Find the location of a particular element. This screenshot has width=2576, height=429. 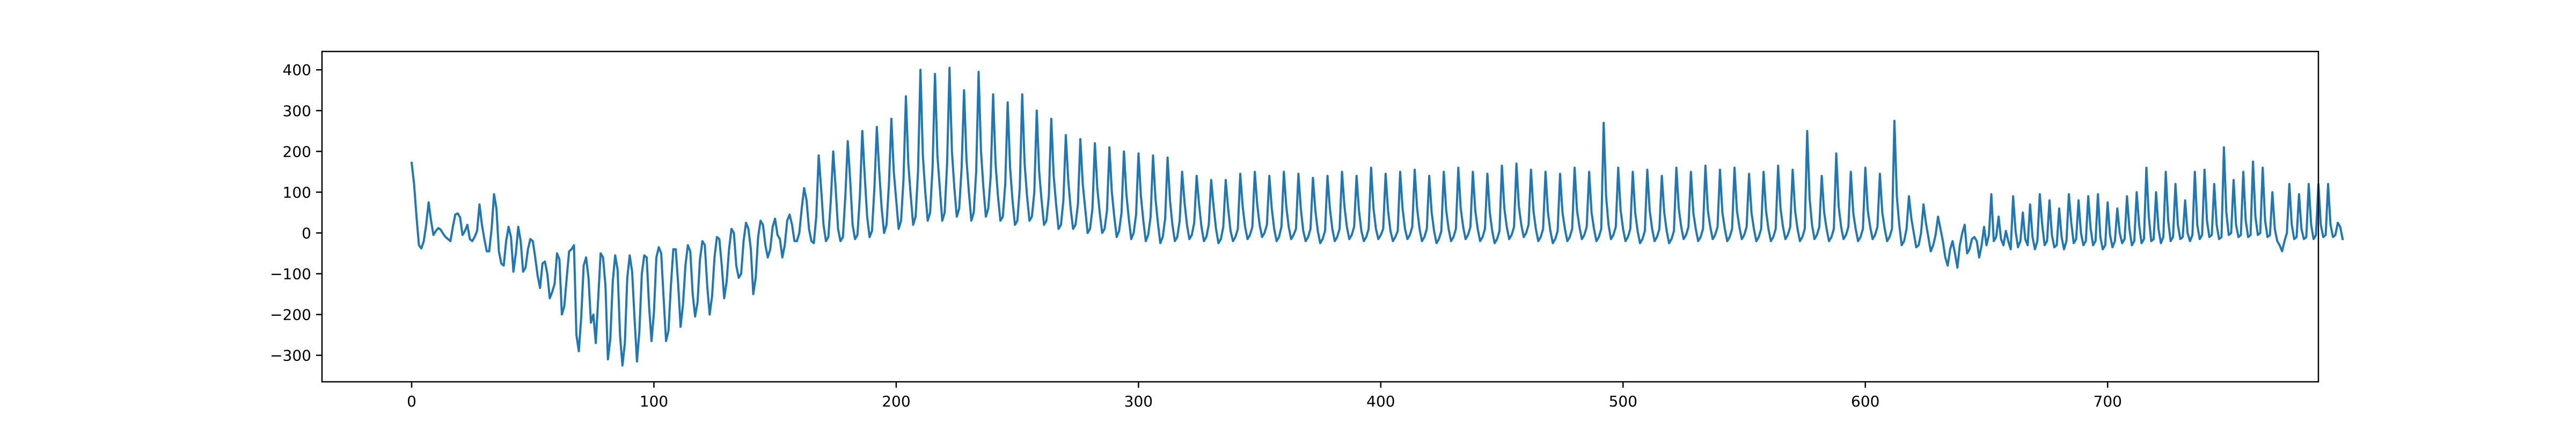

x-tick-label: 100 is located at coordinates (654, 401).